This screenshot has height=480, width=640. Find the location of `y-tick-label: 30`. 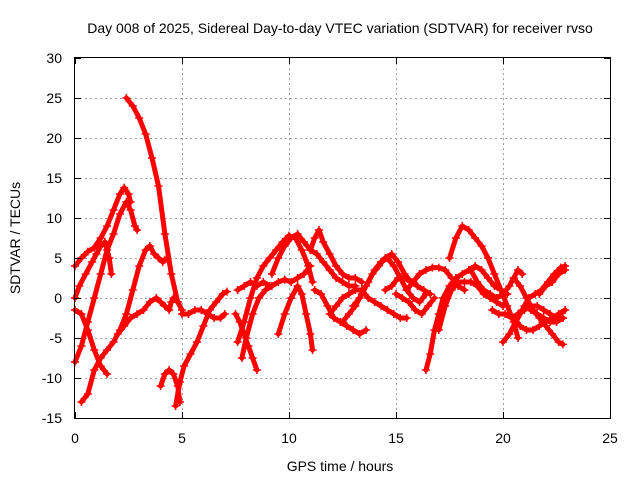

y-tick-label: 30 is located at coordinates (54, 58).